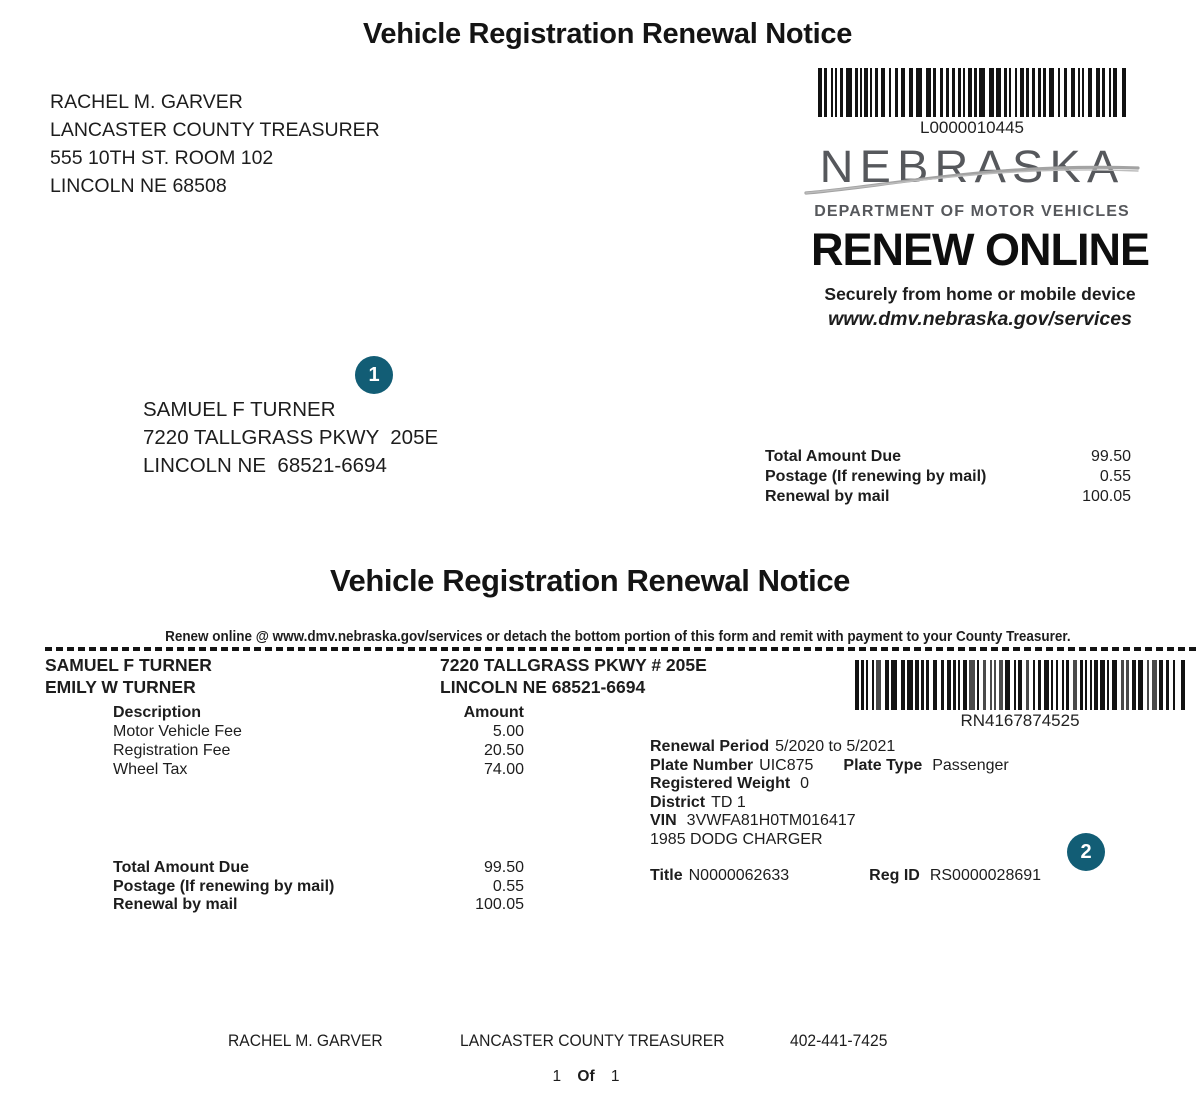 Image resolution: width=1200 pixels, height=1106 pixels. I want to click on reg-id-value: RS0000028691, so click(985, 875).